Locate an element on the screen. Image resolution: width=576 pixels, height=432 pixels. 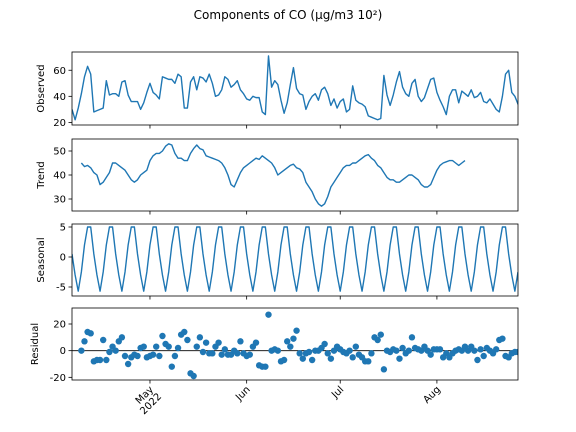
trend-frame is located at coordinates (295, 175).